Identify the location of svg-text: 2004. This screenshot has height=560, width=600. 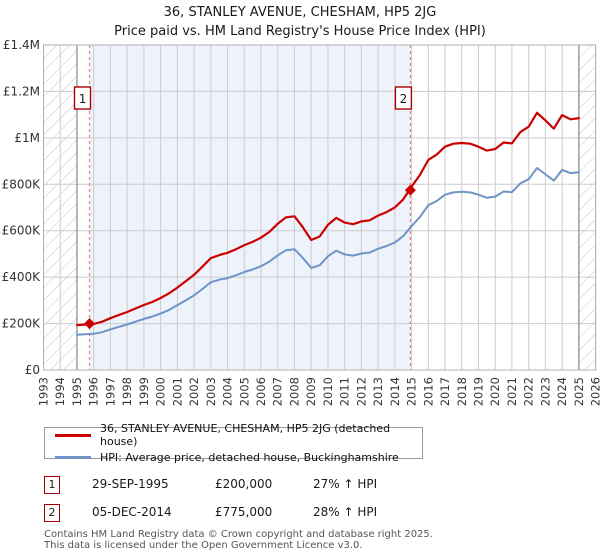
(228, 391).